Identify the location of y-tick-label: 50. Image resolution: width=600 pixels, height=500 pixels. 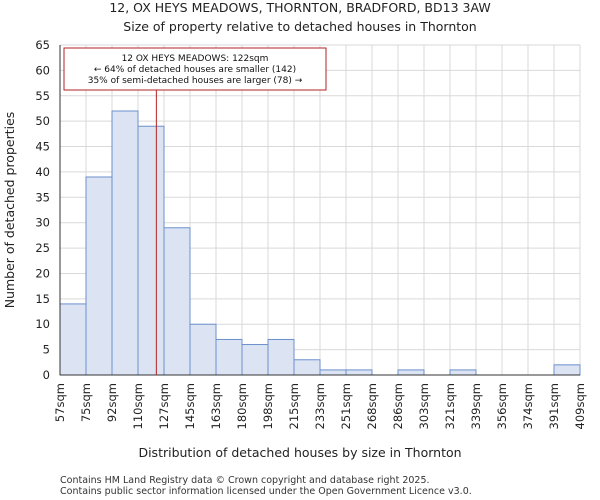
(42, 121).